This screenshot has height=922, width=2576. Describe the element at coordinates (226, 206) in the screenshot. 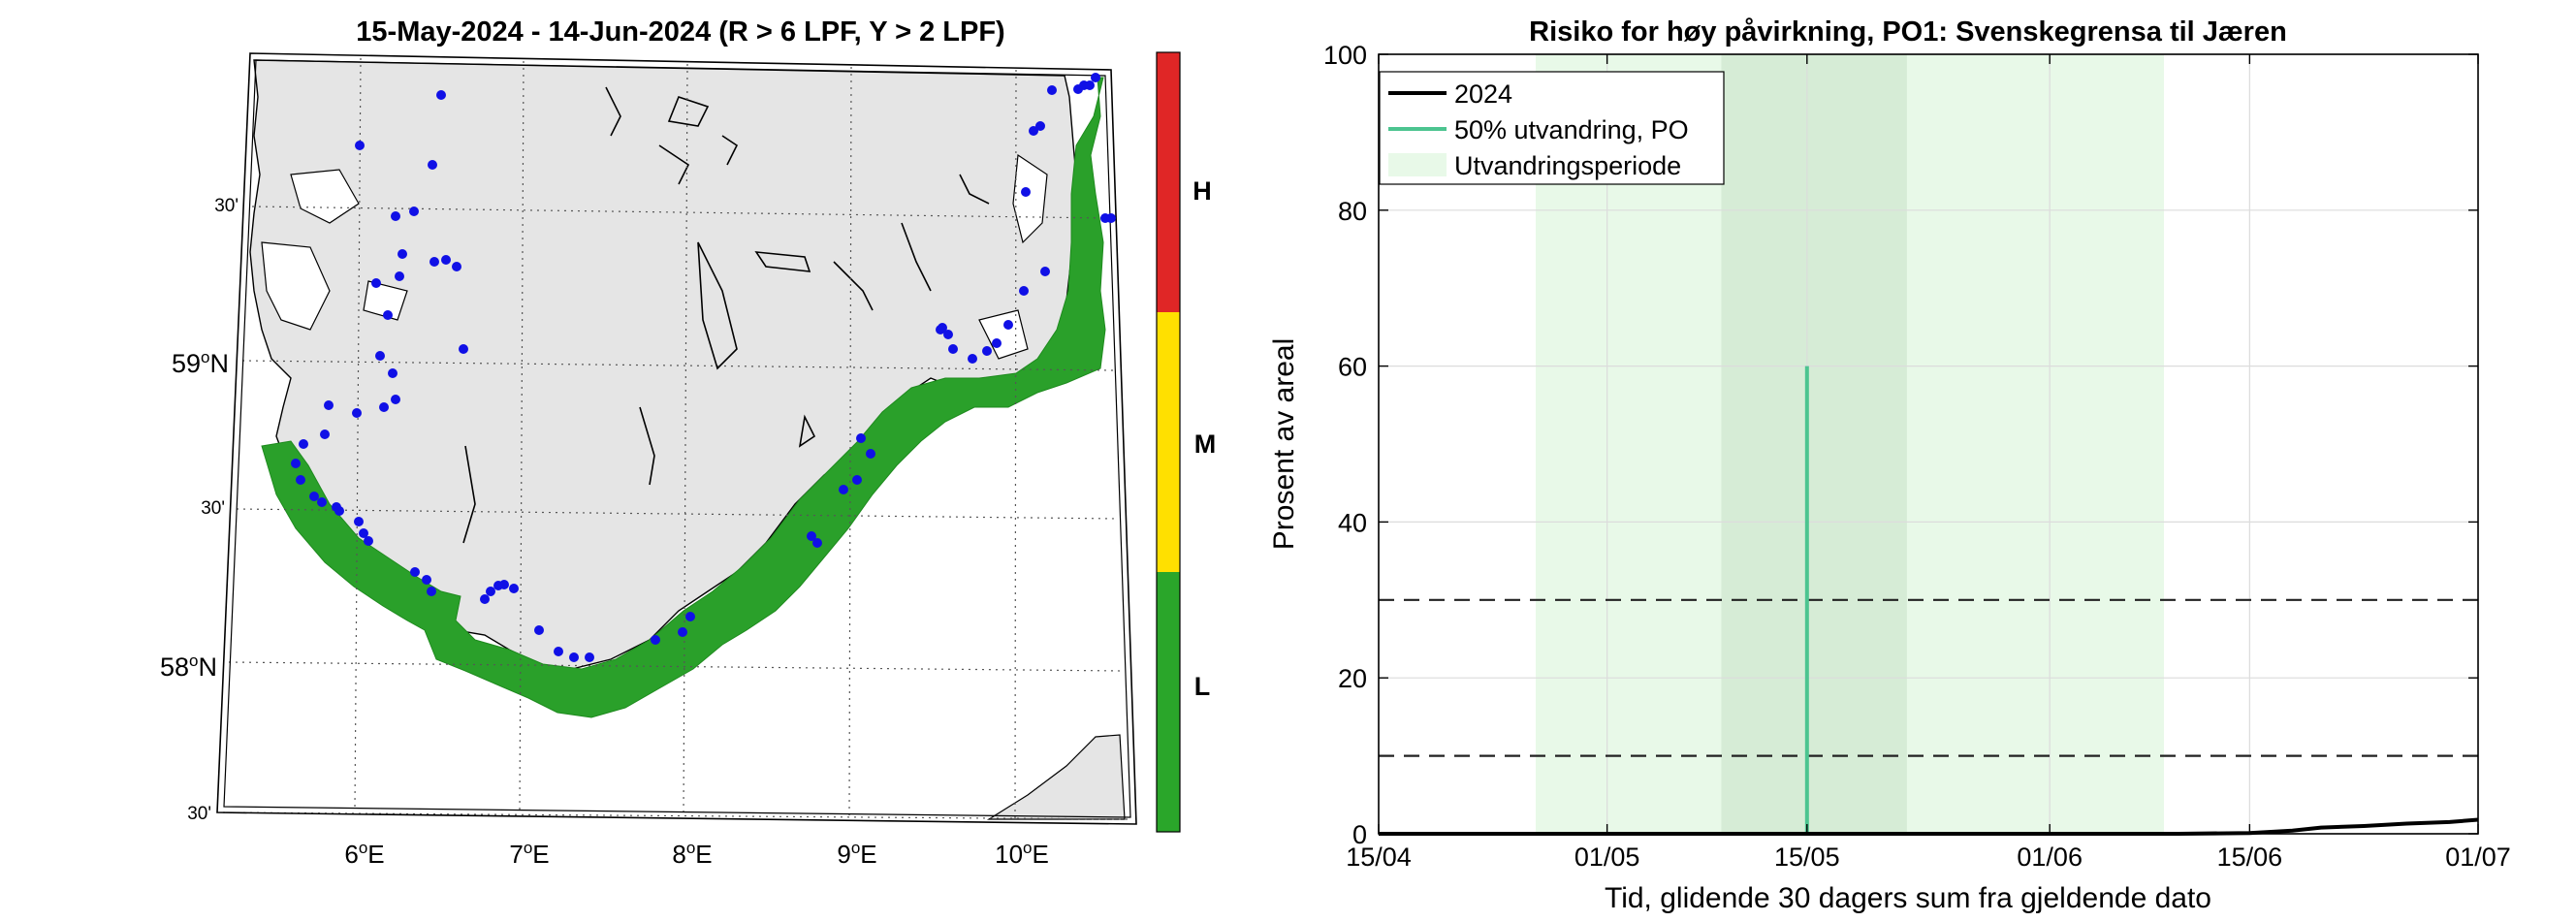

I see `lat-label-59-30: 30'` at that location.